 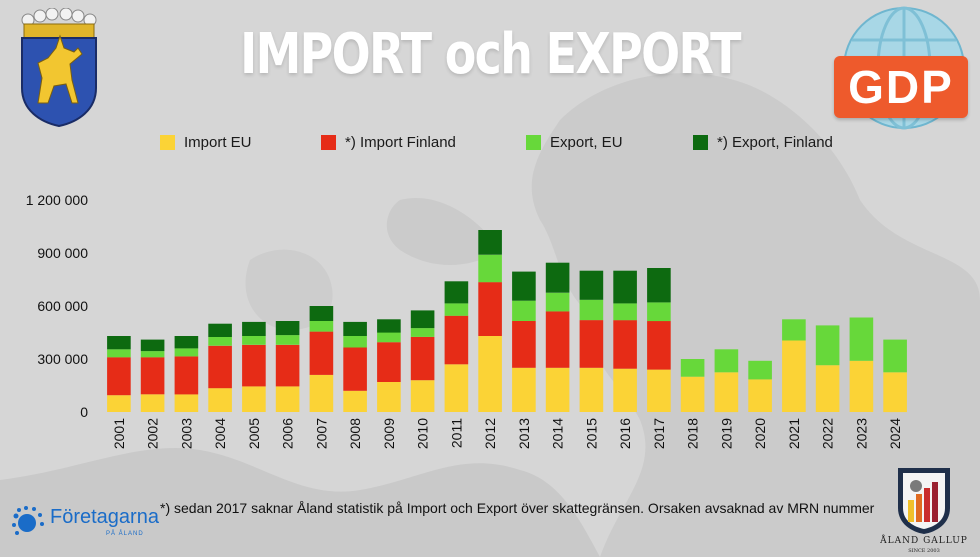 What do you see at coordinates (586, 142) in the screenshot?
I see `legend-label: Export, EU` at bounding box center [586, 142].